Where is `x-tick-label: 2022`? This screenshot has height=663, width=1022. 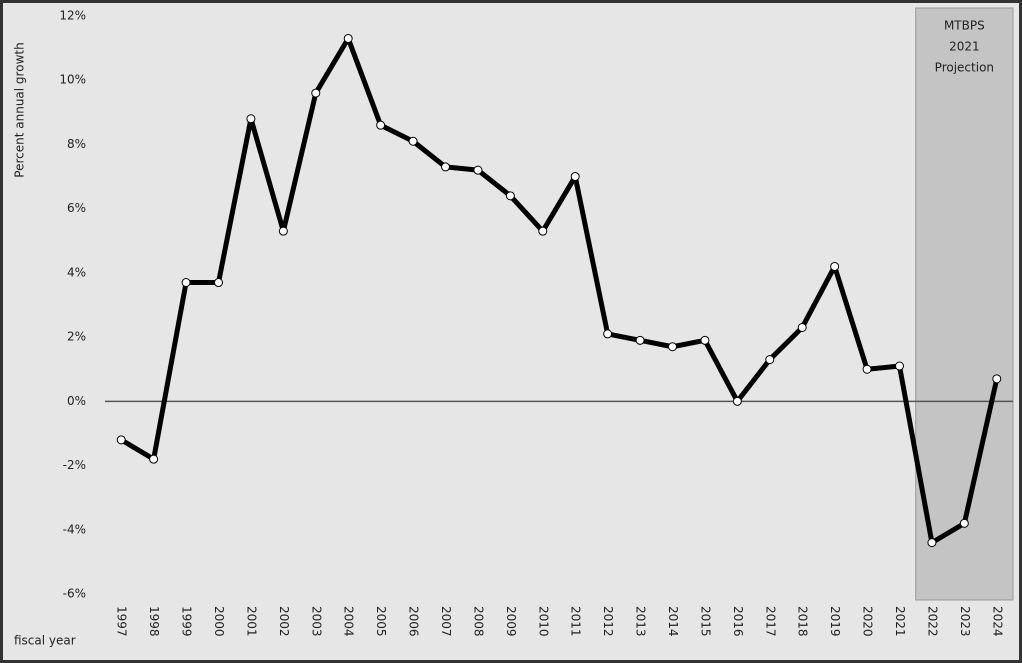
x-tick-label: 2022 is located at coordinates (932, 621).